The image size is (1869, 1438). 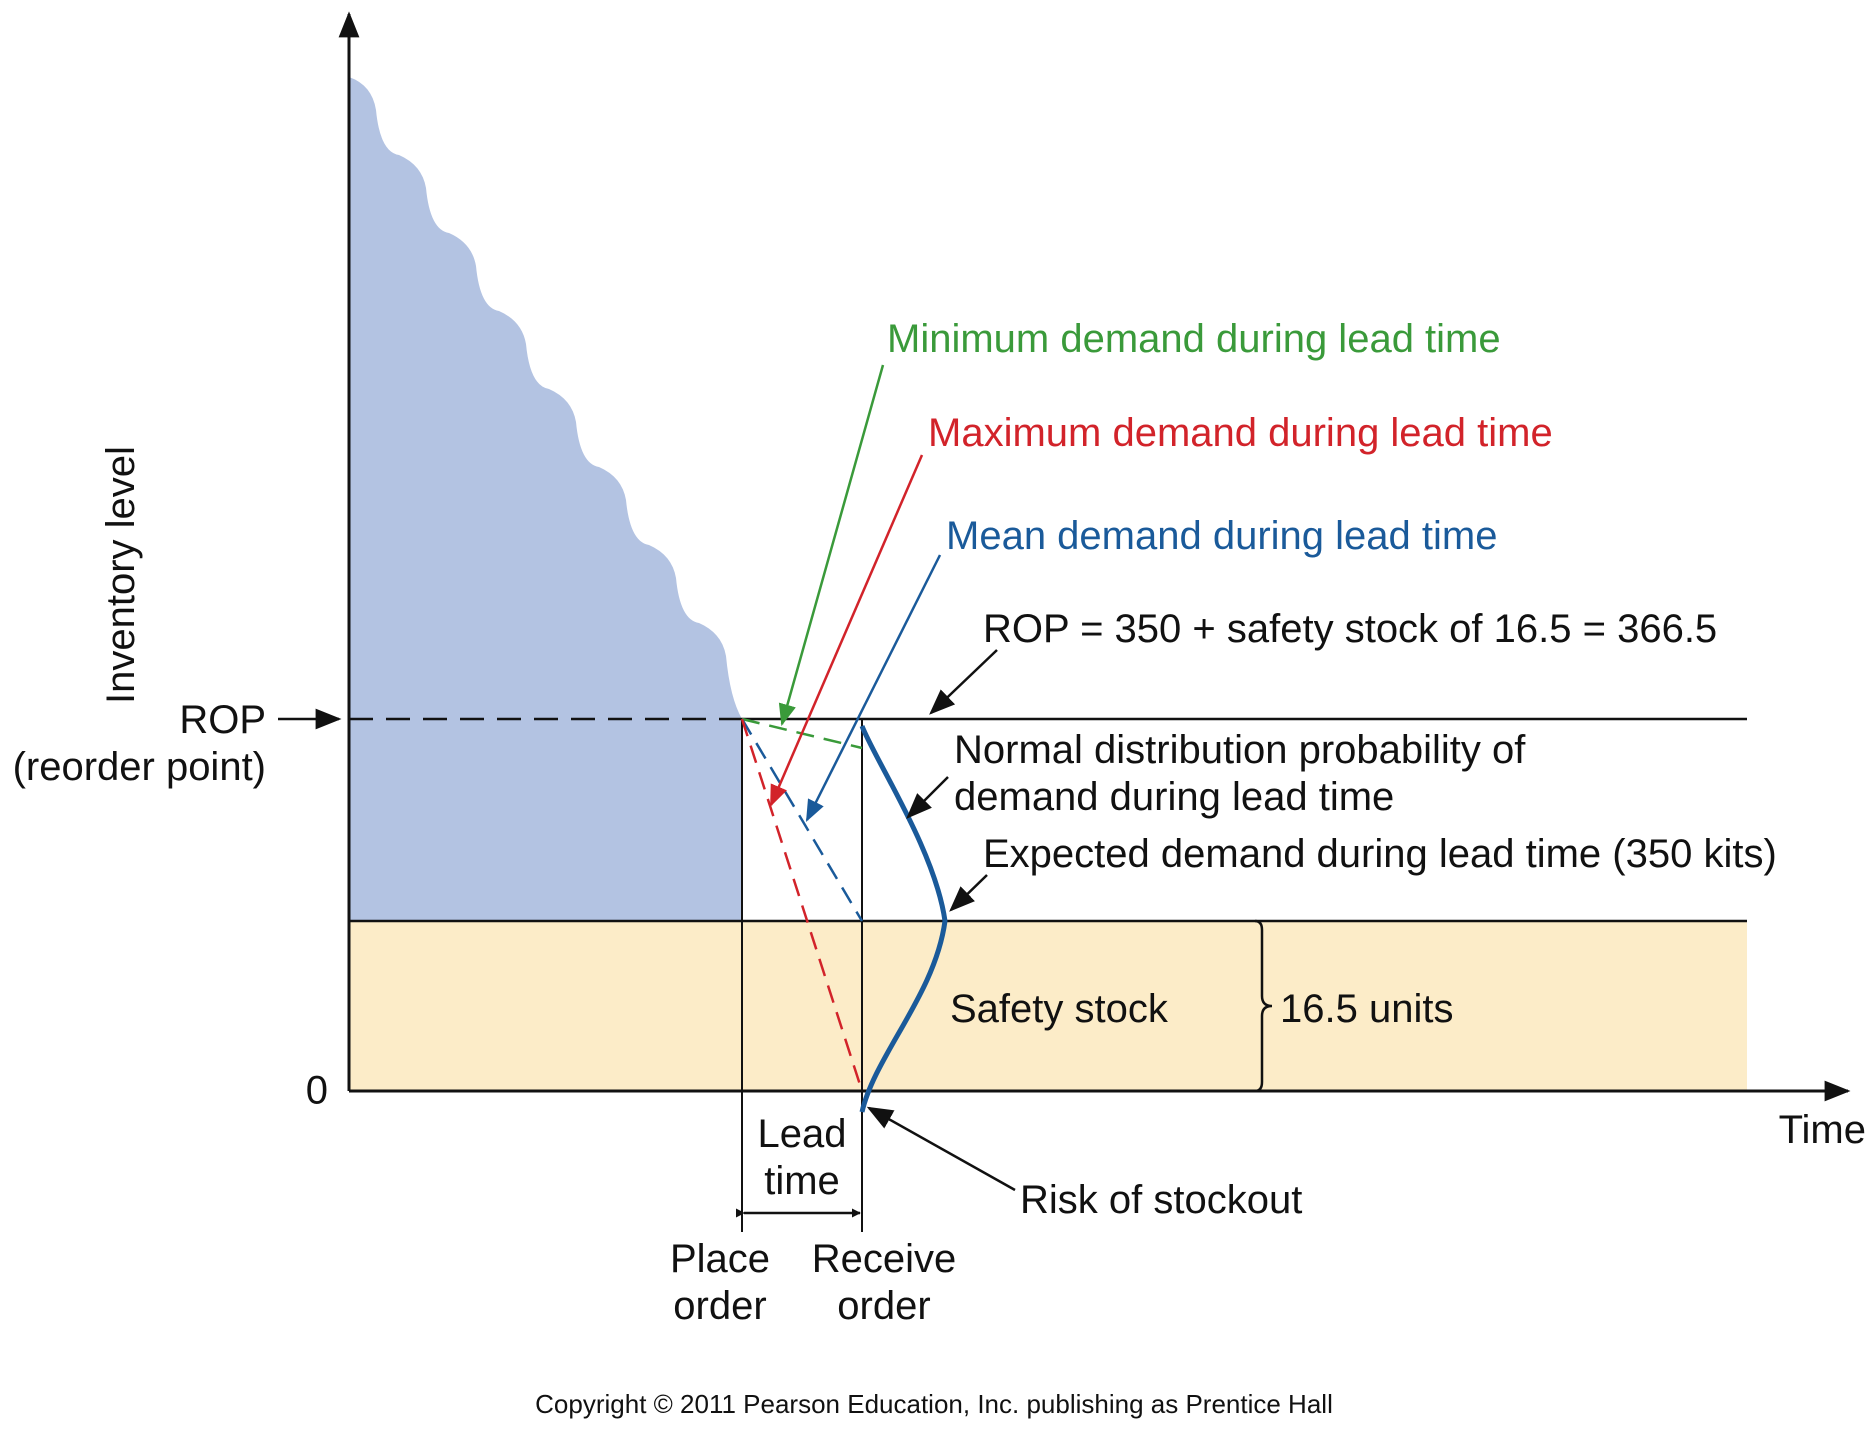 I want to click on normal-dist-arrow, so click(x=927, y=797).